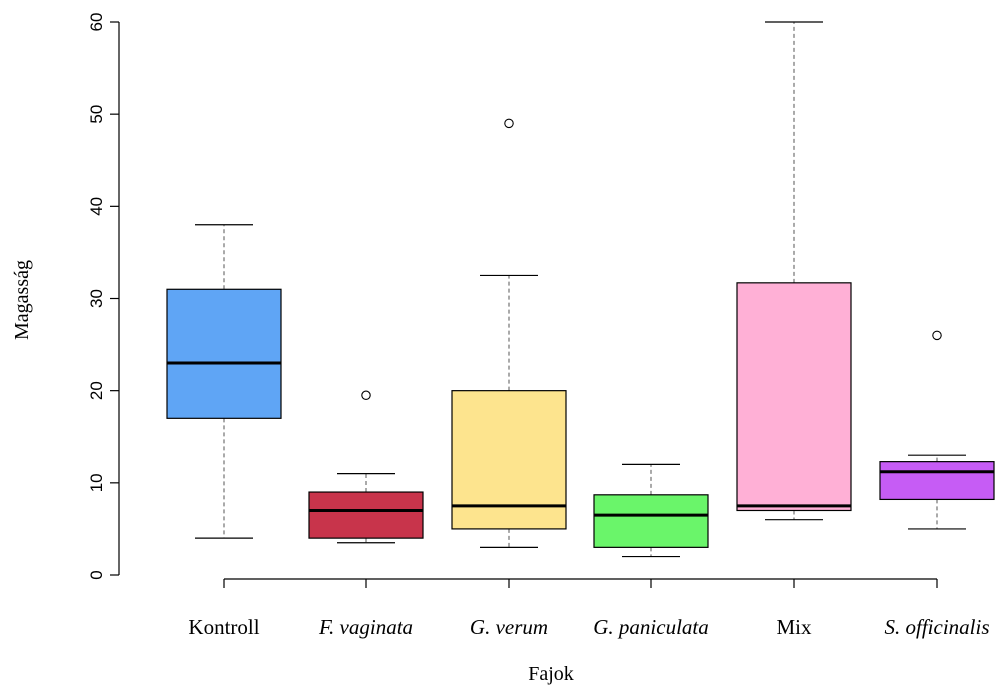 This screenshot has width=999, height=687. I want to click on y-tick-label: 60, so click(96, 22).